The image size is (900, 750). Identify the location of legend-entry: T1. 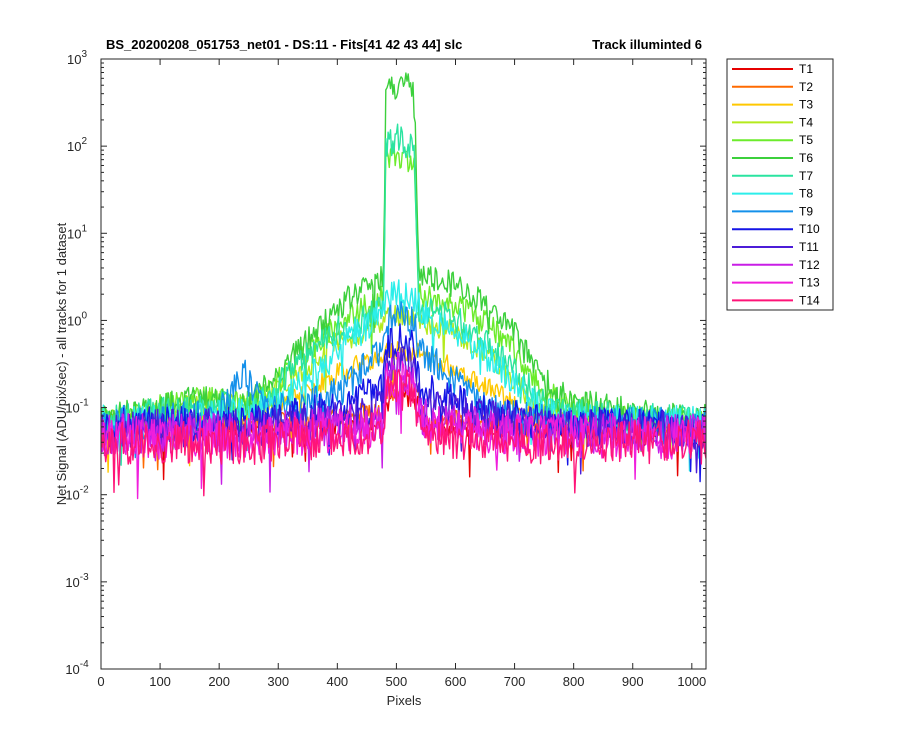
(806, 69).